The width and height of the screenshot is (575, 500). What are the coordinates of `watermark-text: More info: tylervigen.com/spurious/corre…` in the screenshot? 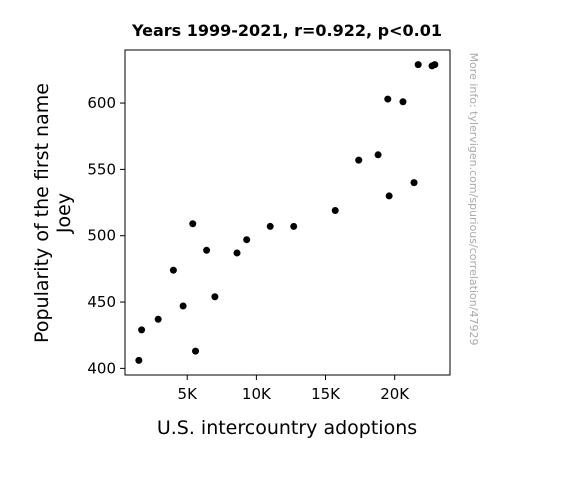 It's located at (473, 199).